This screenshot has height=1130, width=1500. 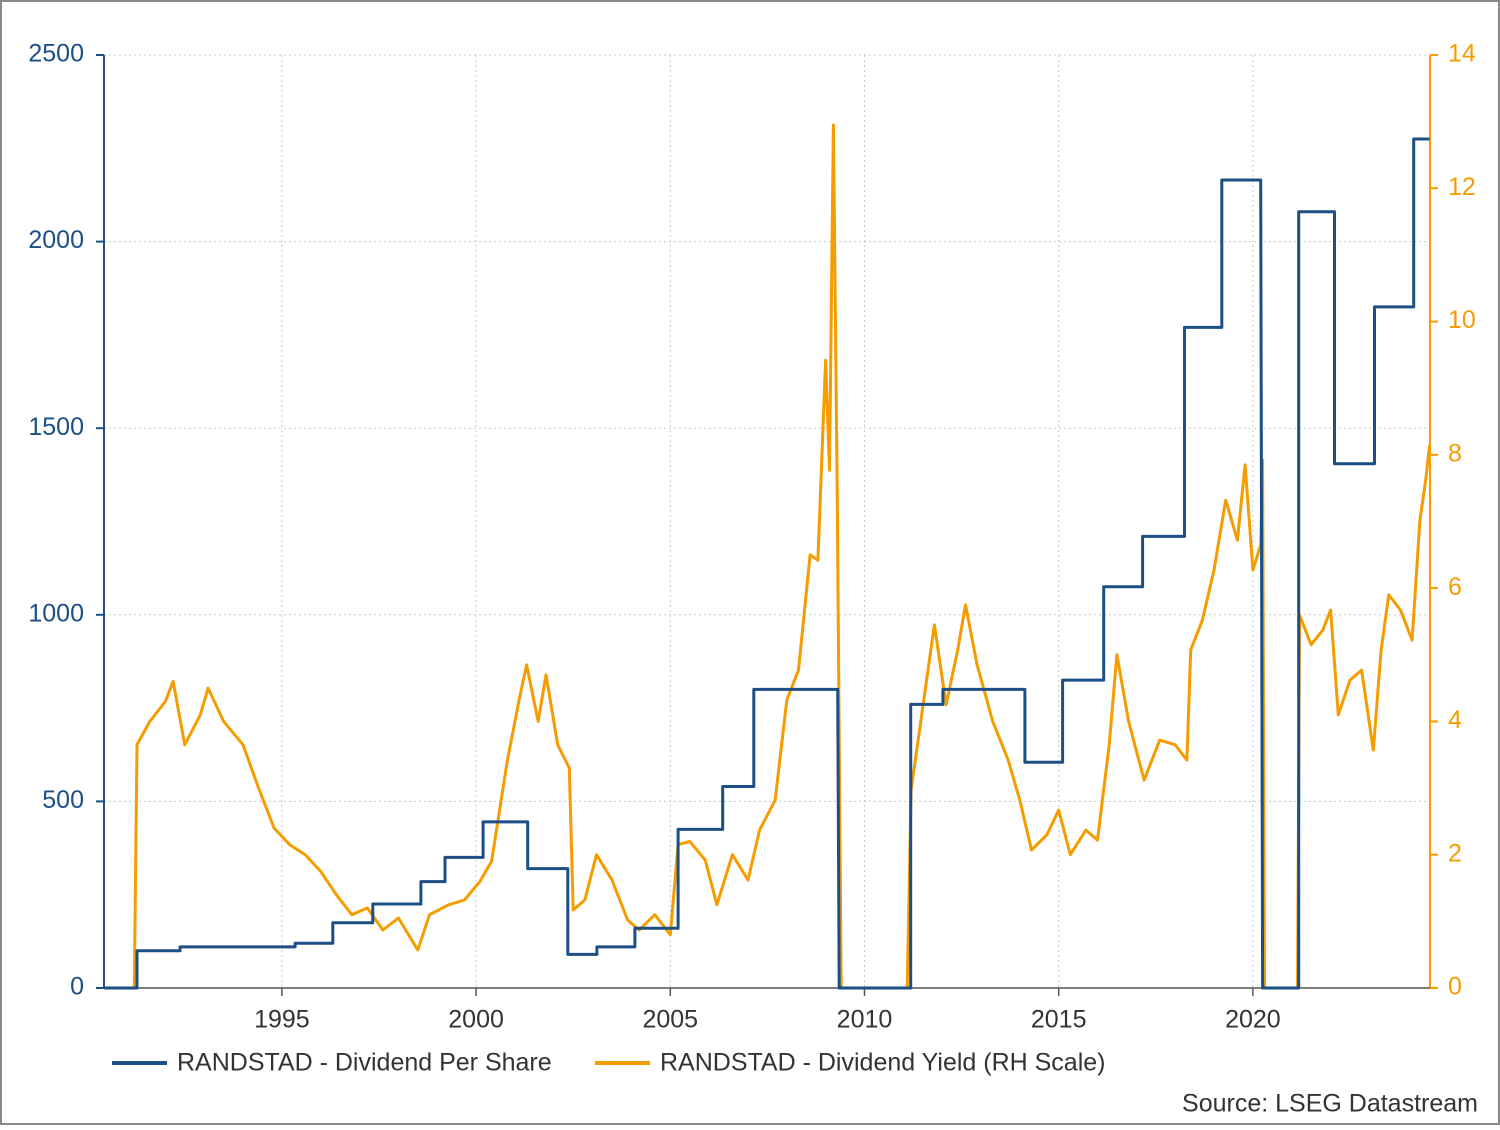 What do you see at coordinates (63, 800) in the screenshot?
I see `y-tick-label: 500` at bounding box center [63, 800].